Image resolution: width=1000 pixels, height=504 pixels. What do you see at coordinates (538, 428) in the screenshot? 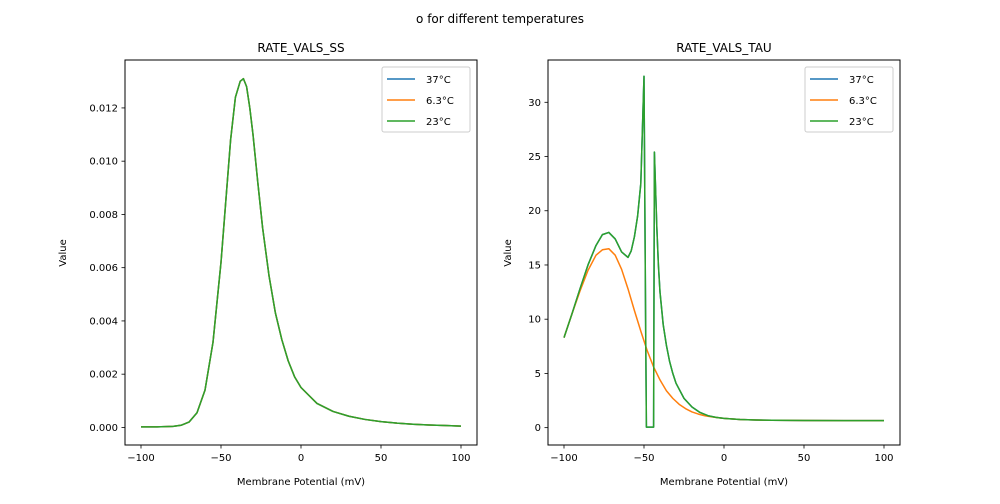
I see `y-tick-label: 0` at bounding box center [538, 428].